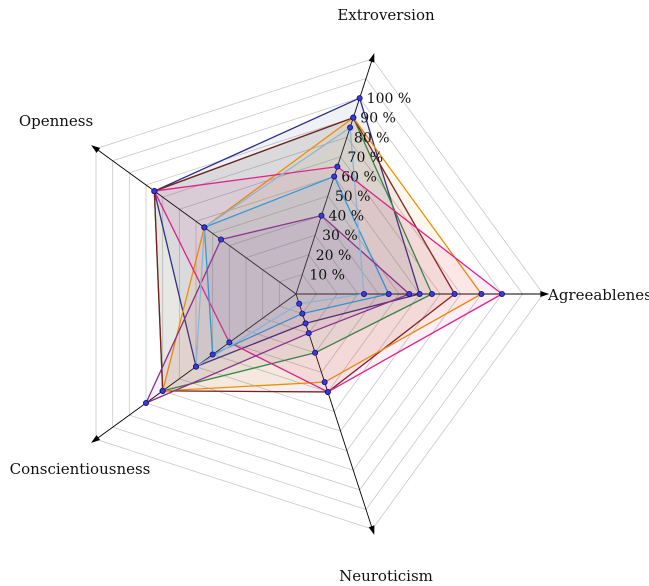  Describe the element at coordinates (359, 177) in the screenshot. I see `tick-label-60: 60 %` at that location.